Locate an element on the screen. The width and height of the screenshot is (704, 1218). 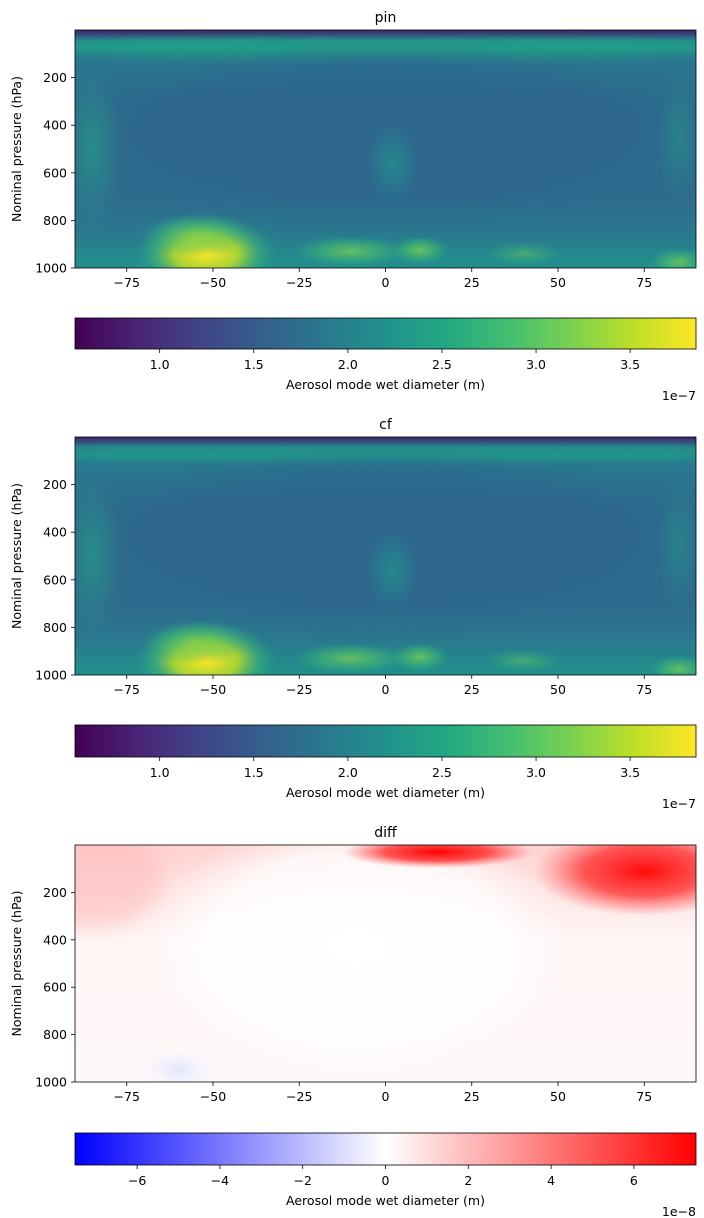
colorbar-tick-label: 6 is located at coordinates (634, 1180).